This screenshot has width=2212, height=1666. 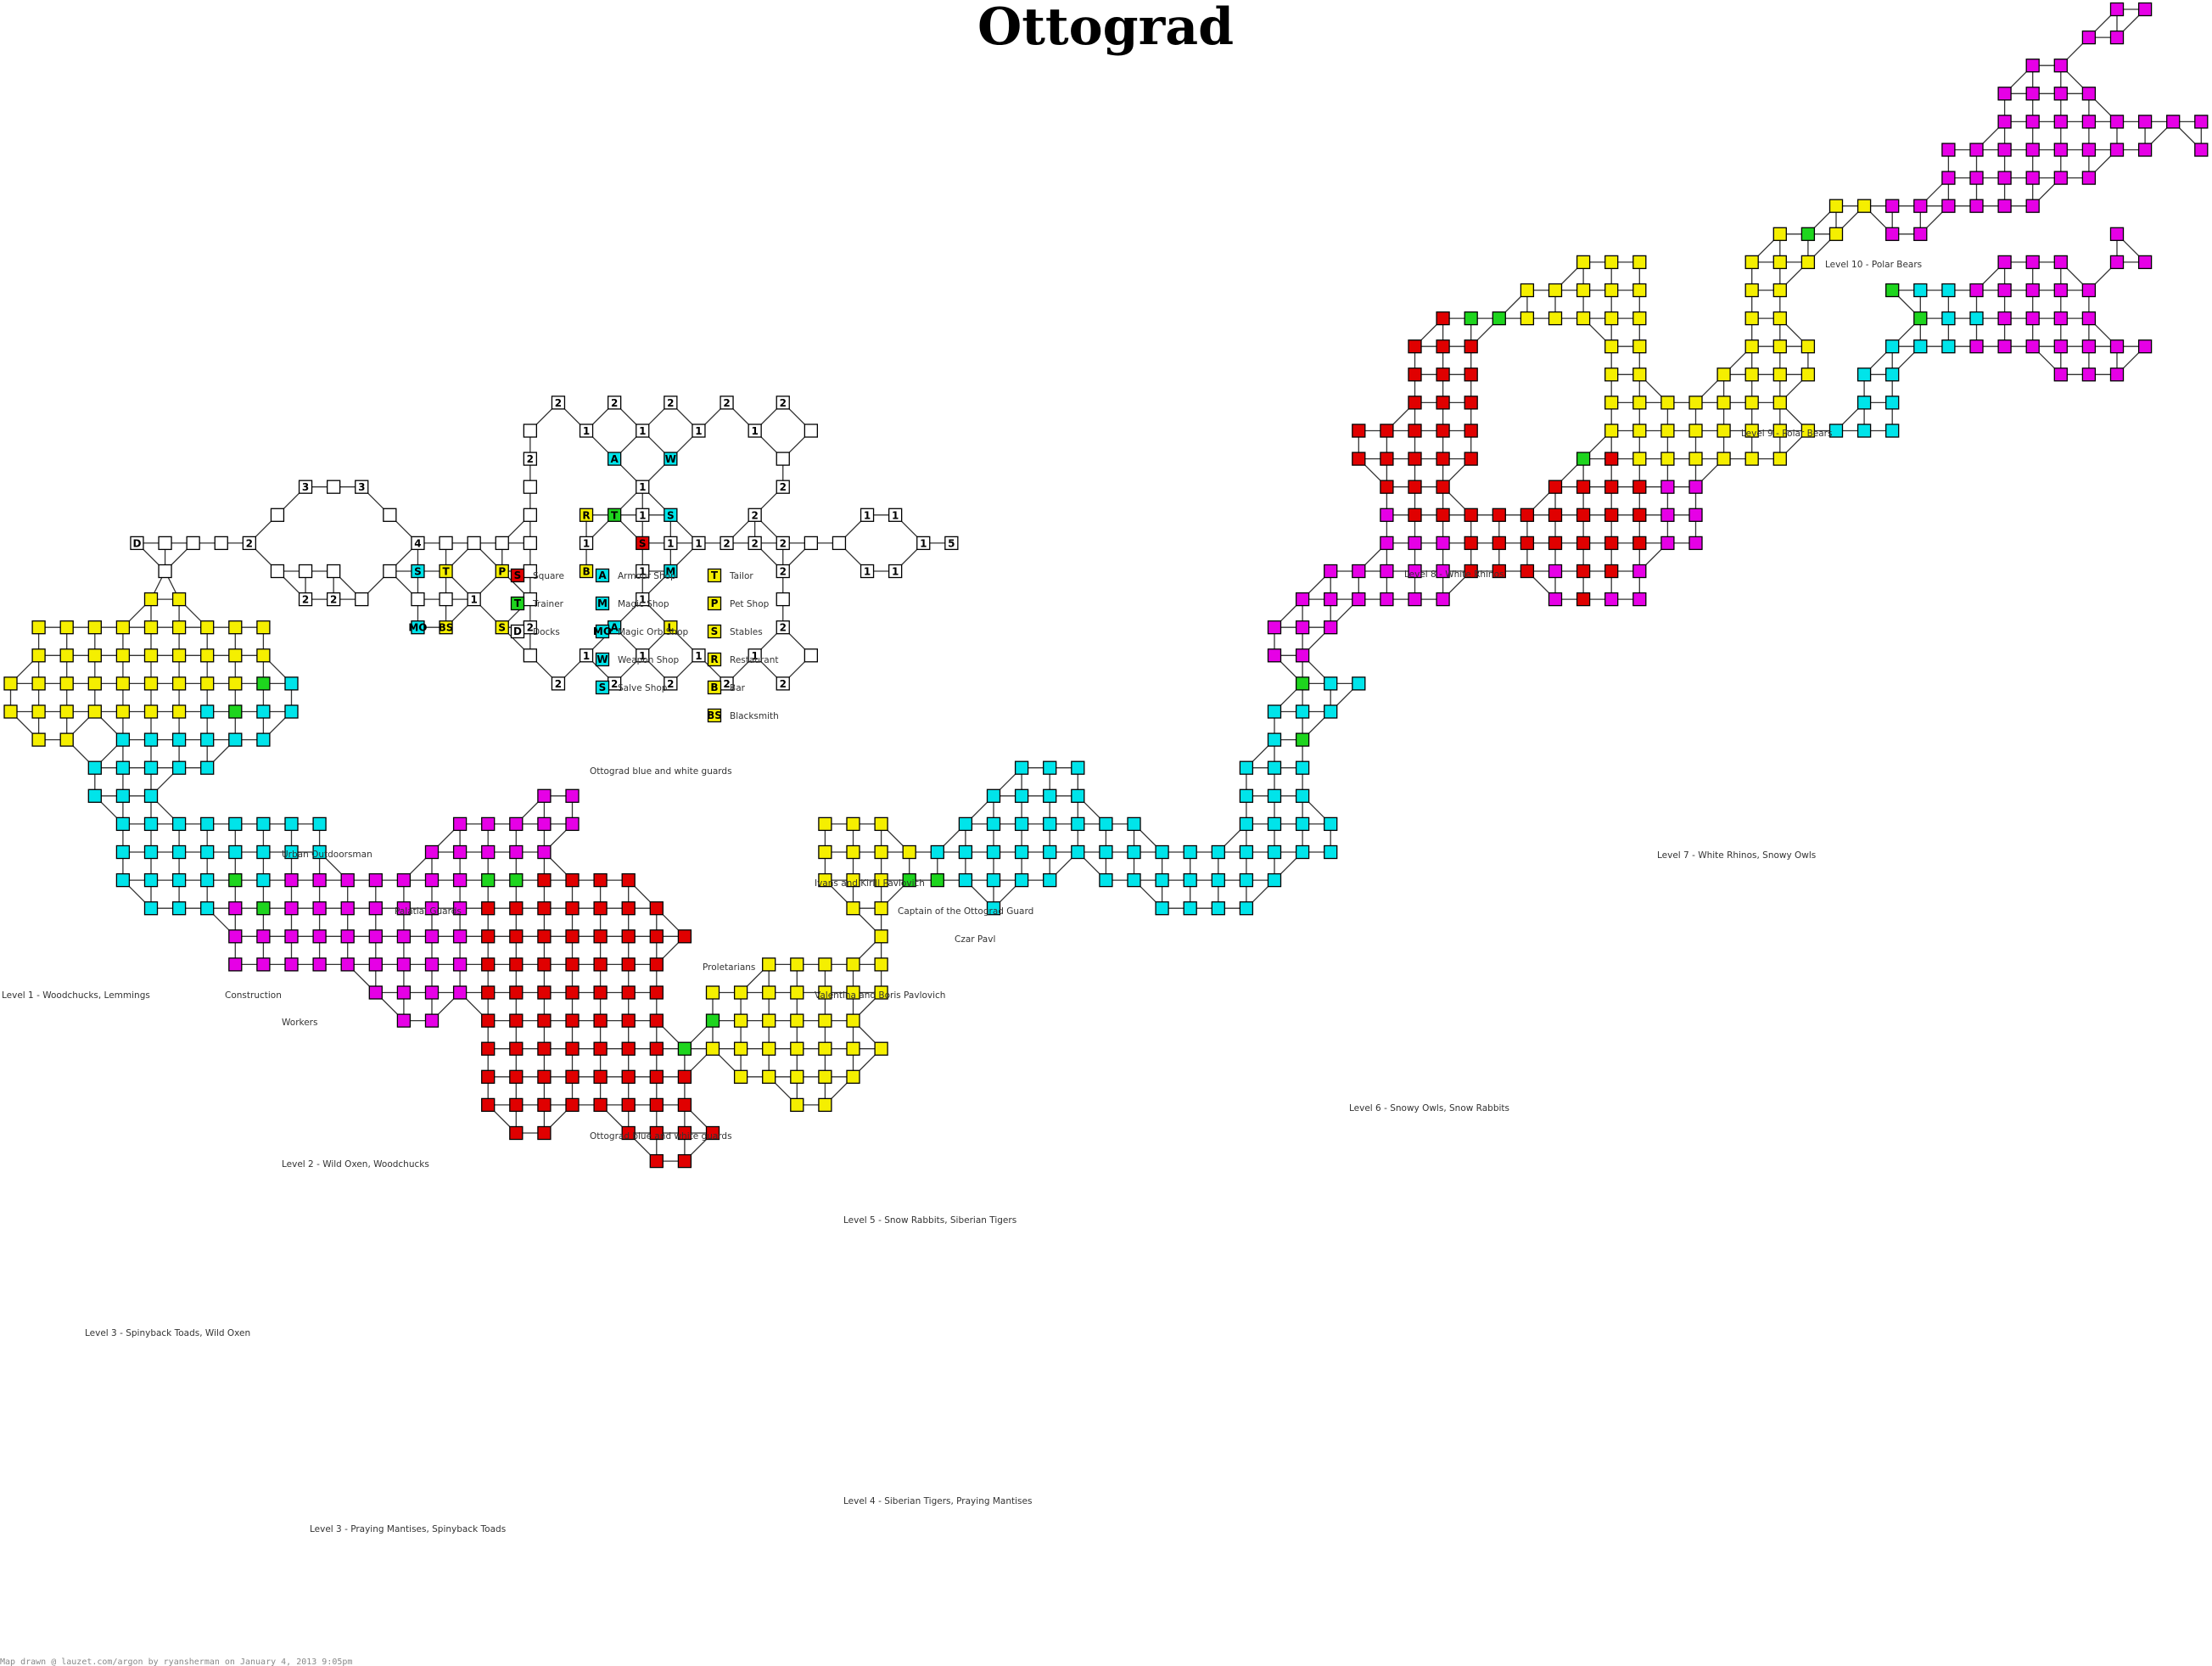 What do you see at coordinates (643, 543) in the screenshot?
I see `room-s: S` at bounding box center [643, 543].